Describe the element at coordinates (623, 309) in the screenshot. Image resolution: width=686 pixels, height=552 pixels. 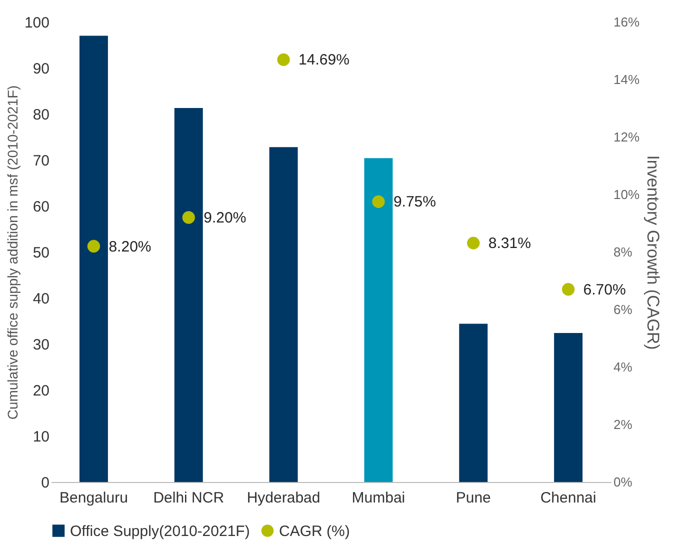
I see `y2-tick-label: 6%` at that location.